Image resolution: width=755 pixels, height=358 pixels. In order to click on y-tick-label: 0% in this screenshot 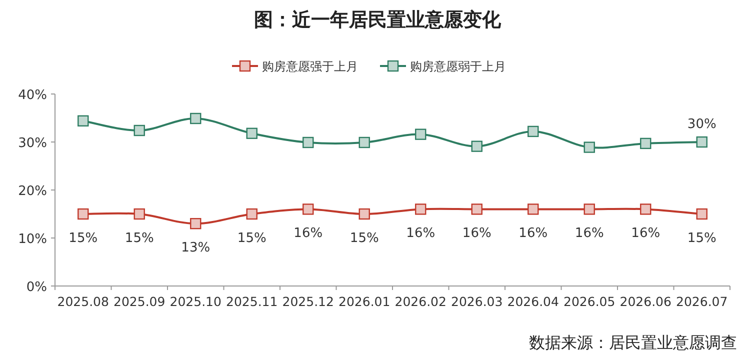, I will do `click(36, 287)`.